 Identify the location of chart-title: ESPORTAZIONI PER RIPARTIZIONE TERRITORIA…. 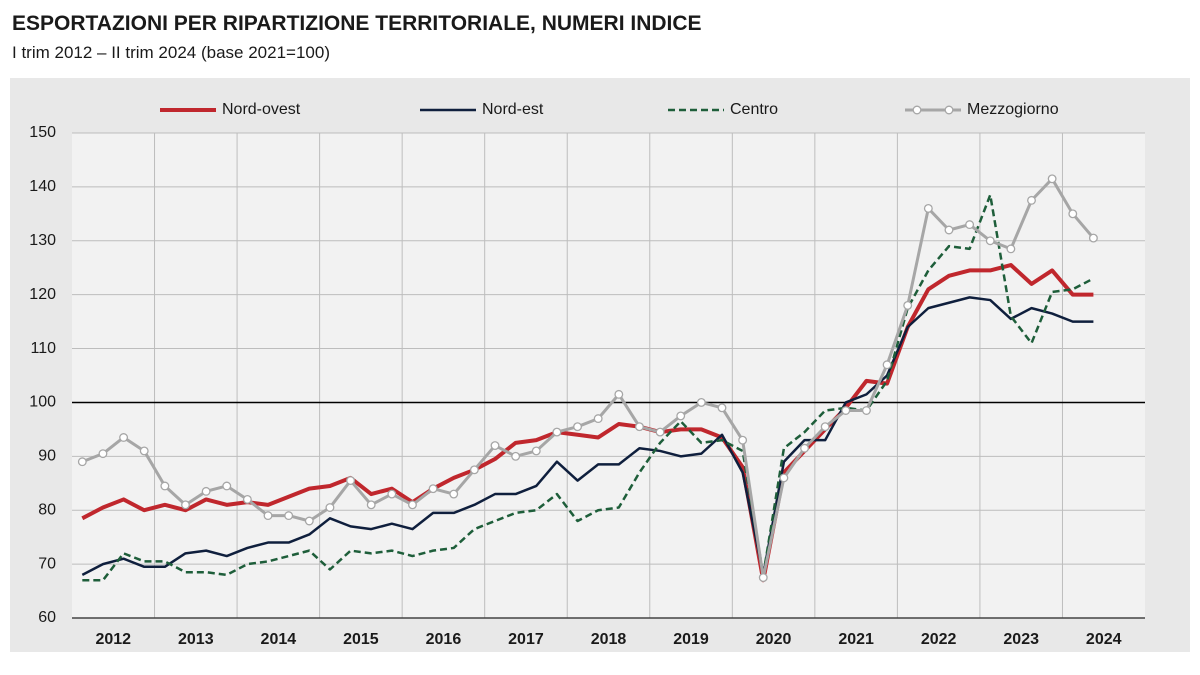
(357, 23).